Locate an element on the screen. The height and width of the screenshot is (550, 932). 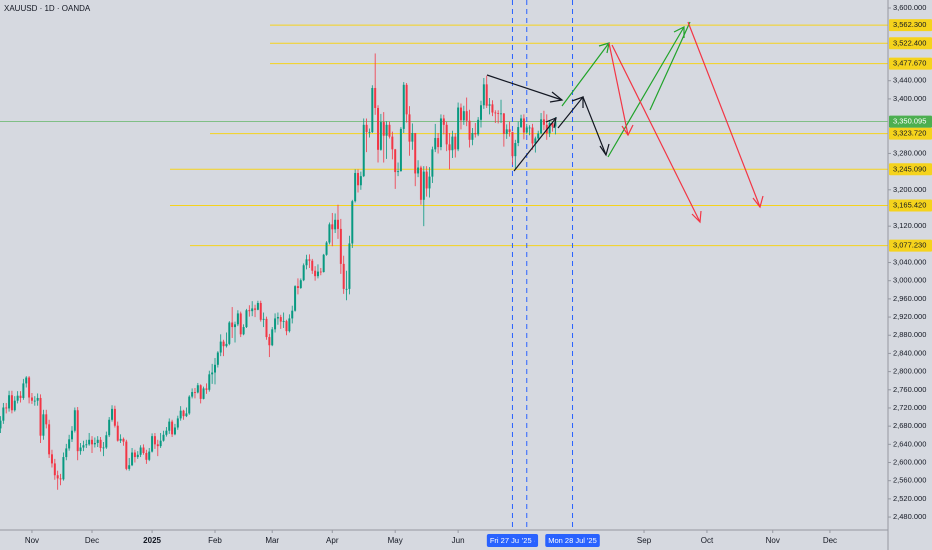
y-tick-label: 2,480.000 is located at coordinates (909, 516).